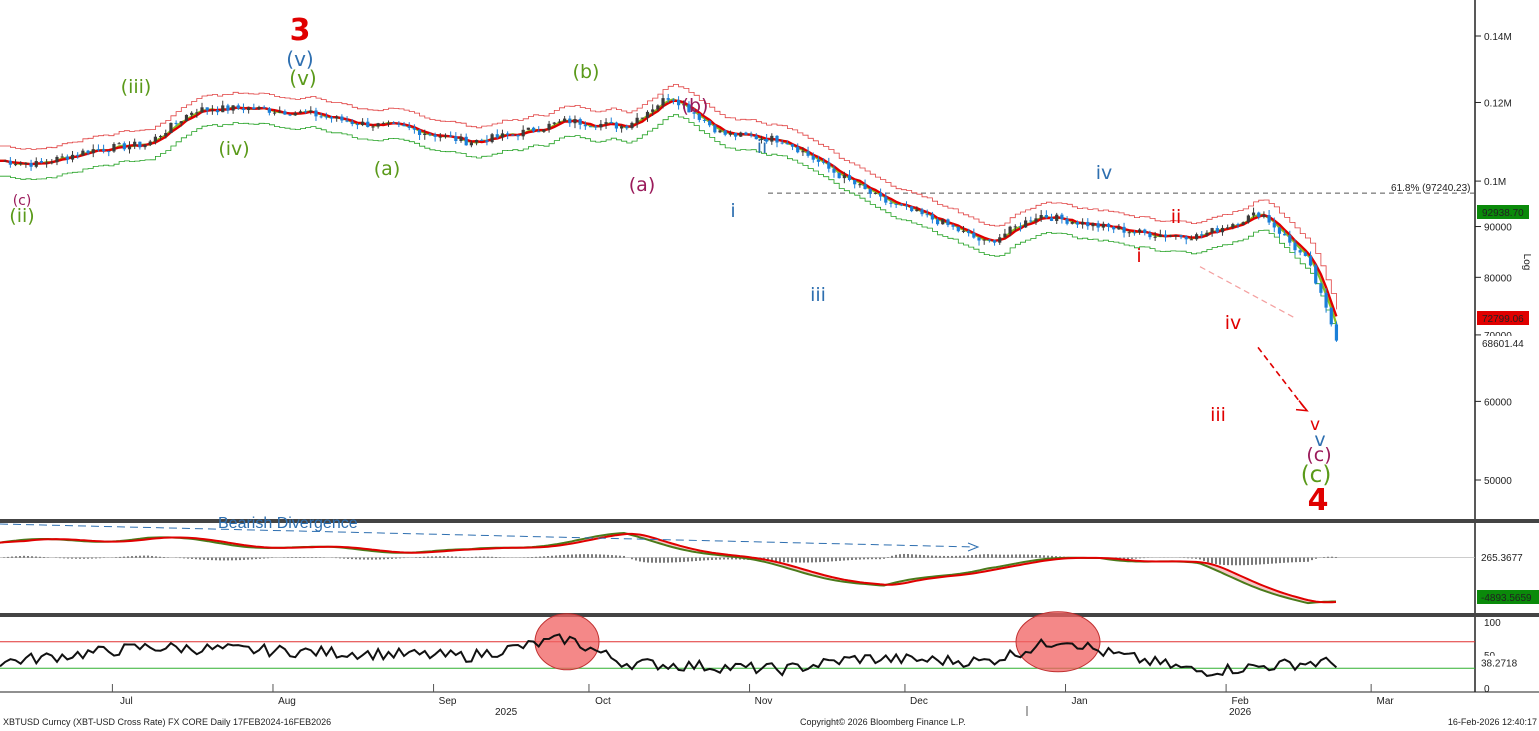 Image resolution: width=1539 pixels, height=731 pixels. I want to click on rsi-value-box, so click(1503, 662).